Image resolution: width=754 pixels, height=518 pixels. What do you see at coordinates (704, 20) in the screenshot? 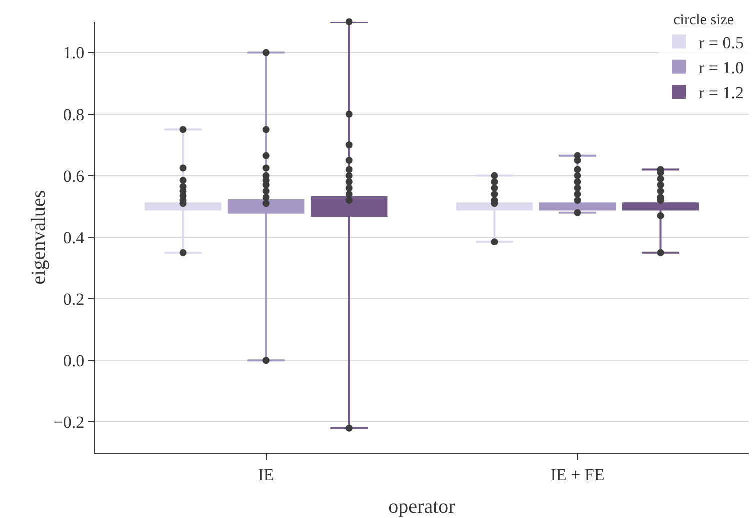
I see `legend-title: circle size` at bounding box center [704, 20].